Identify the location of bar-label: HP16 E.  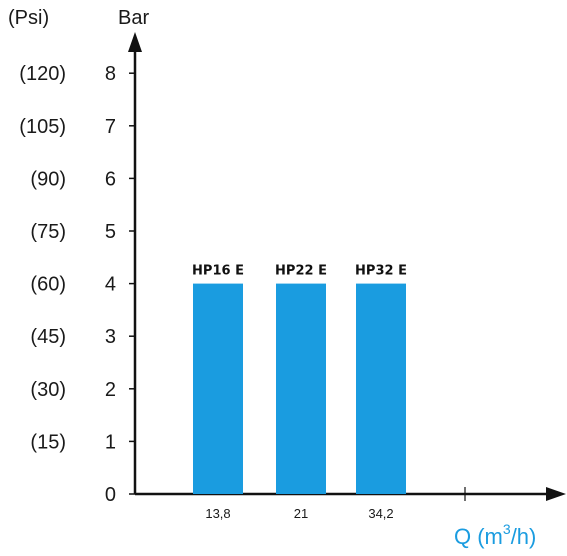
(218, 271).